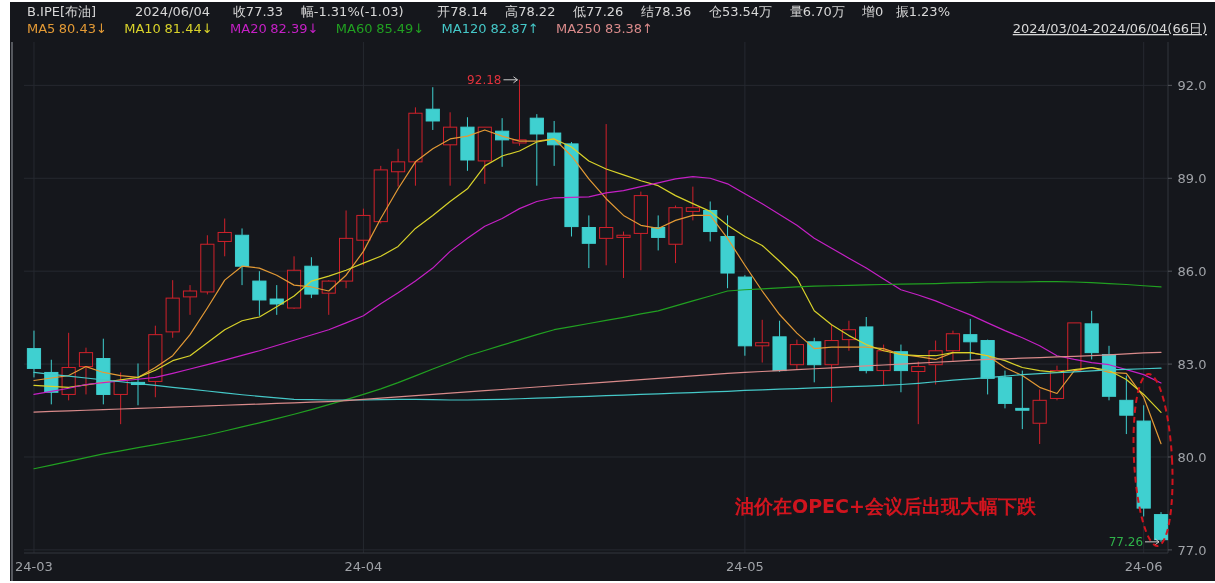 The height and width of the screenshot is (583, 1215). What do you see at coordinates (1192, 550) in the screenshot?
I see `y-tick-label: 77.0` at bounding box center [1192, 550].